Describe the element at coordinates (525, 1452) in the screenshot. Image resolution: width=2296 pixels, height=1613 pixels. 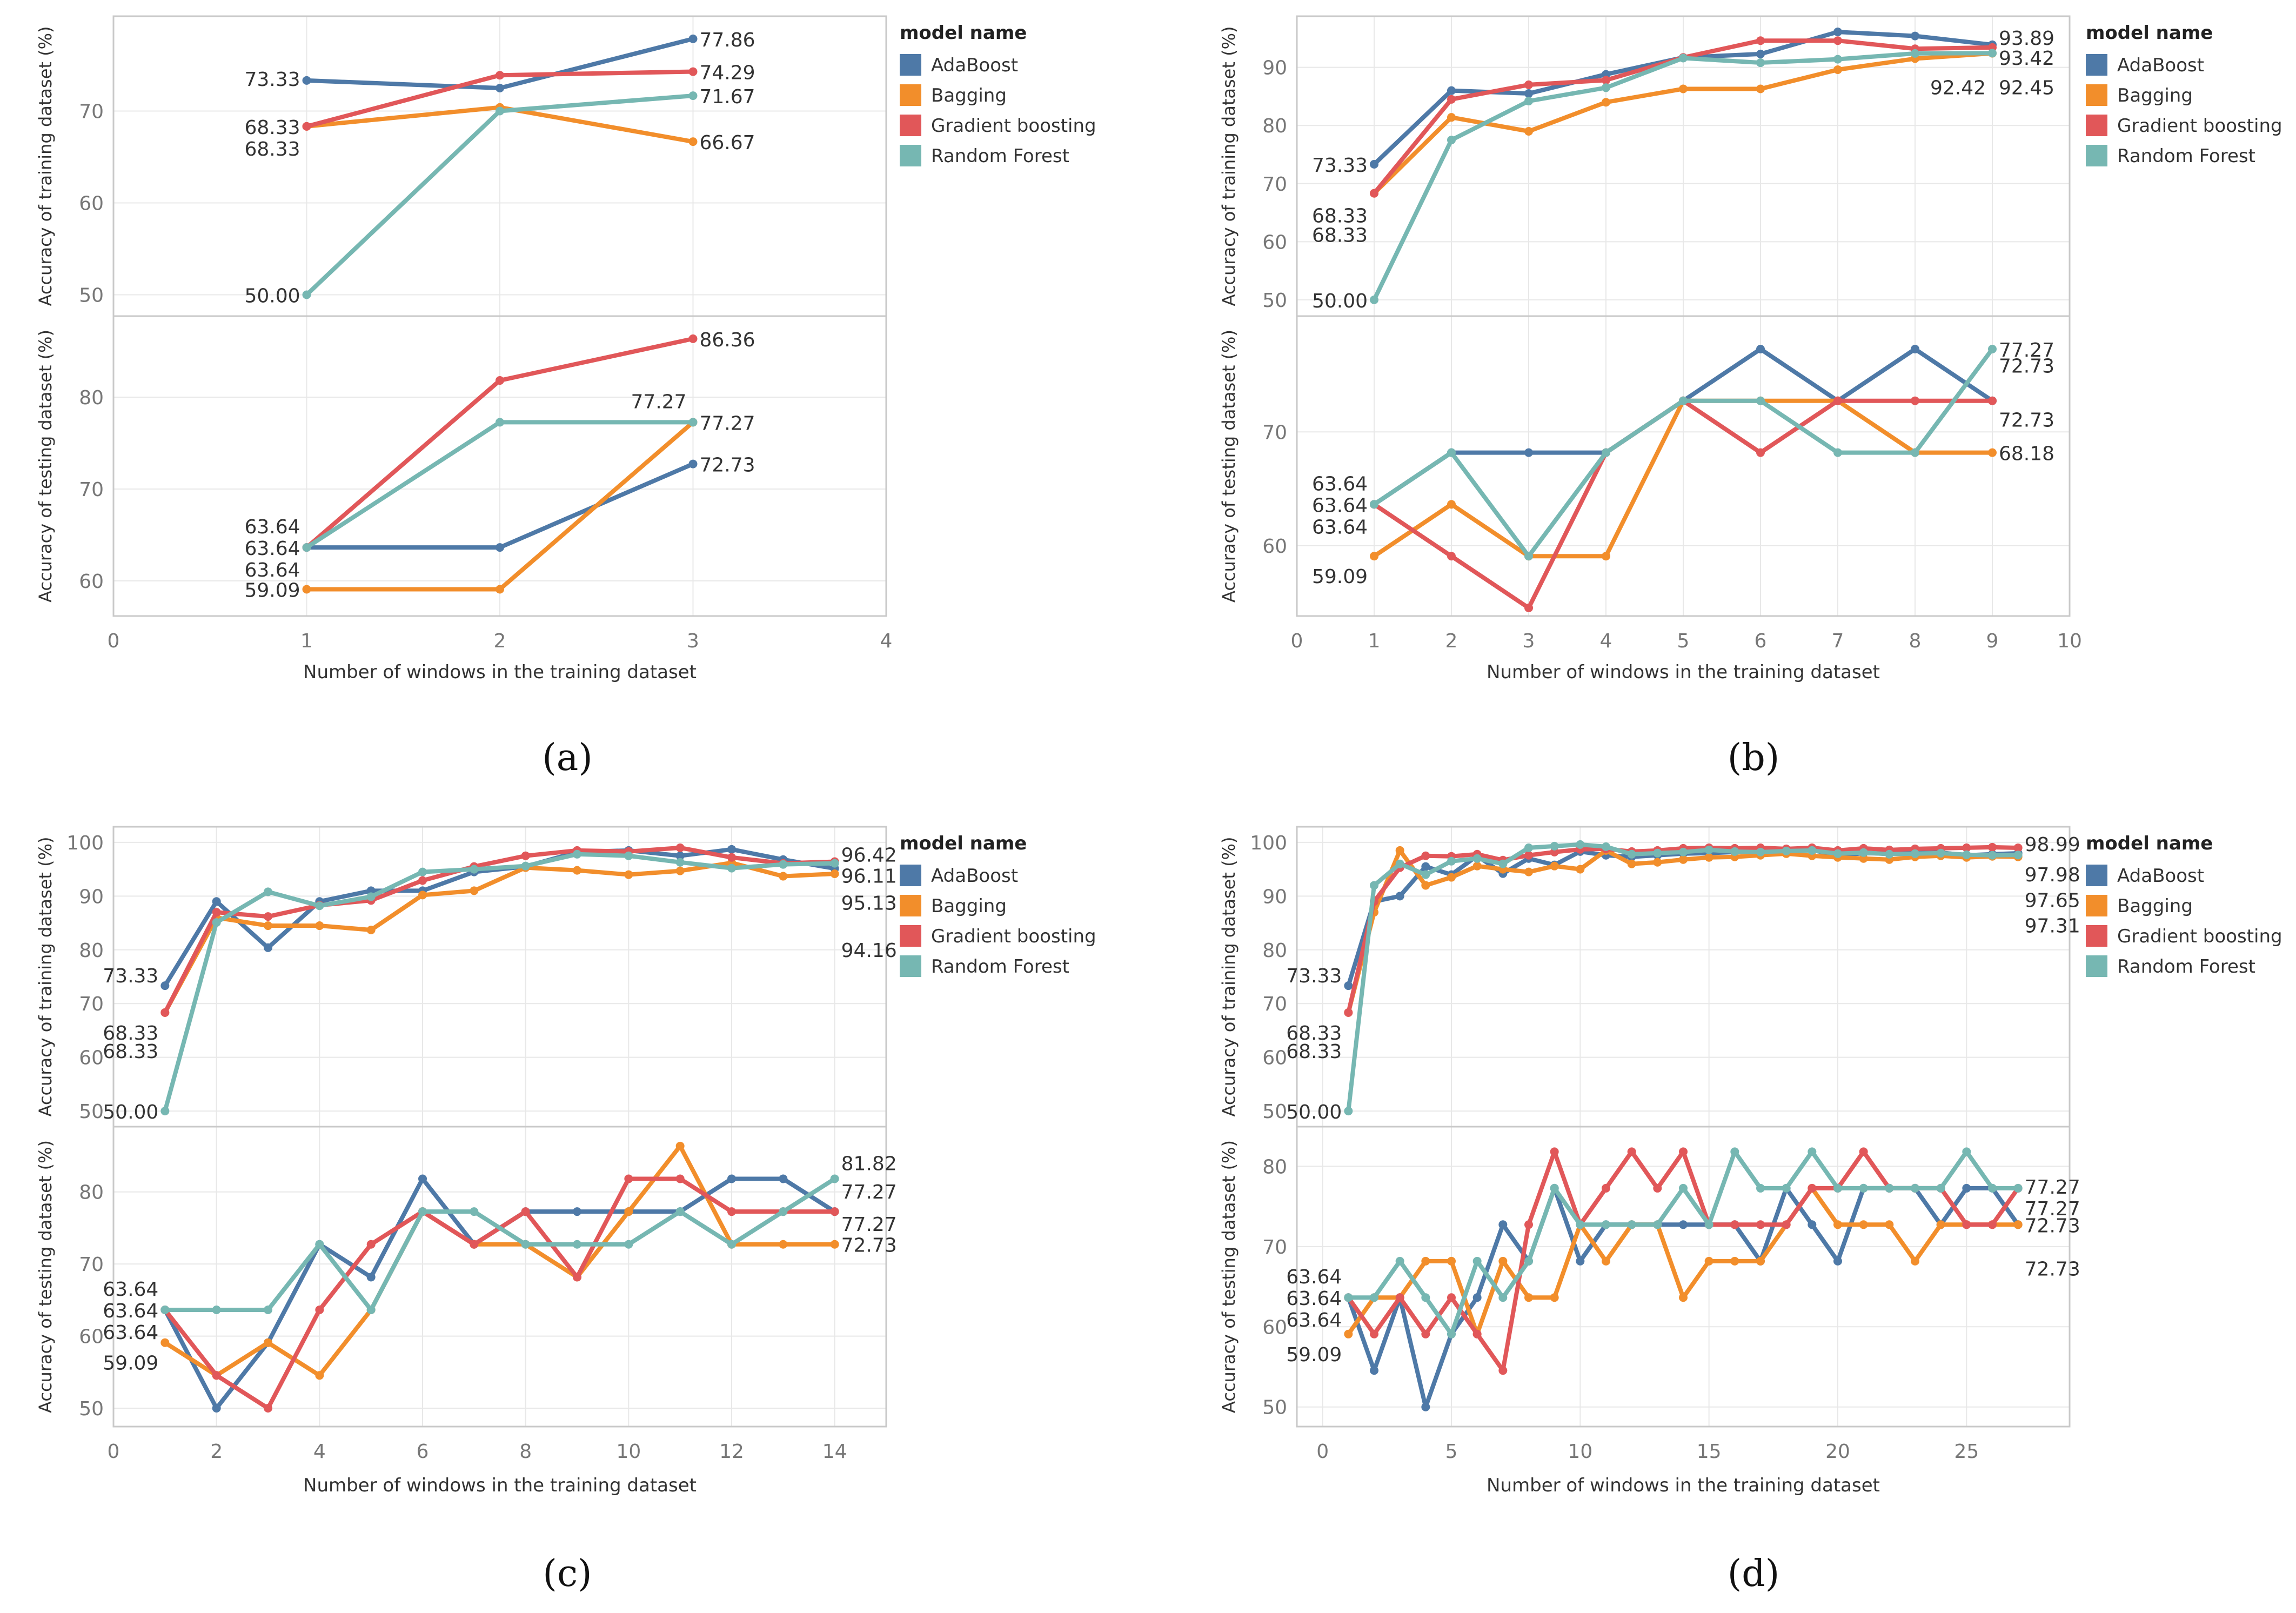
I see `x-tick-label: 8` at that location.